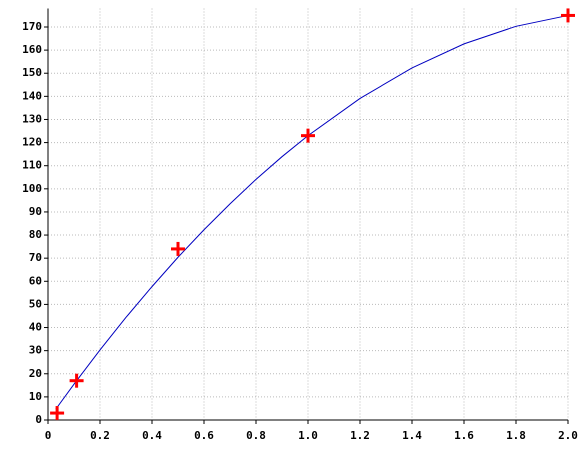  What do you see at coordinates (35, 373) in the screenshot?
I see `y-tick-label: 20` at bounding box center [35, 373].